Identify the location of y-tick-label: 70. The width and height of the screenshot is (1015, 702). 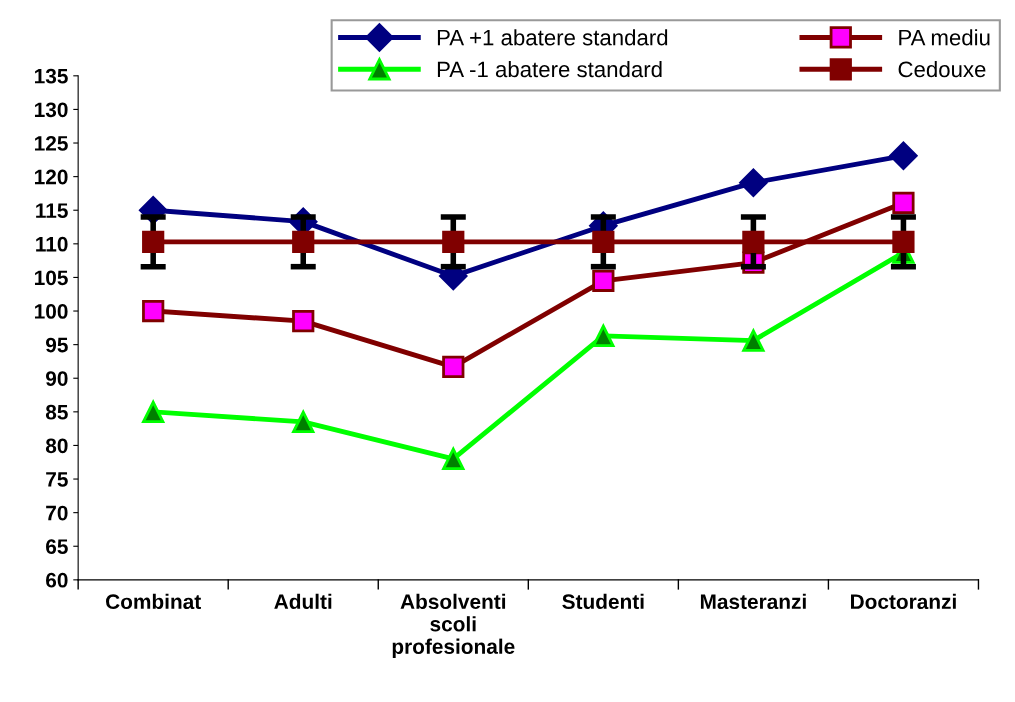
(57, 513).